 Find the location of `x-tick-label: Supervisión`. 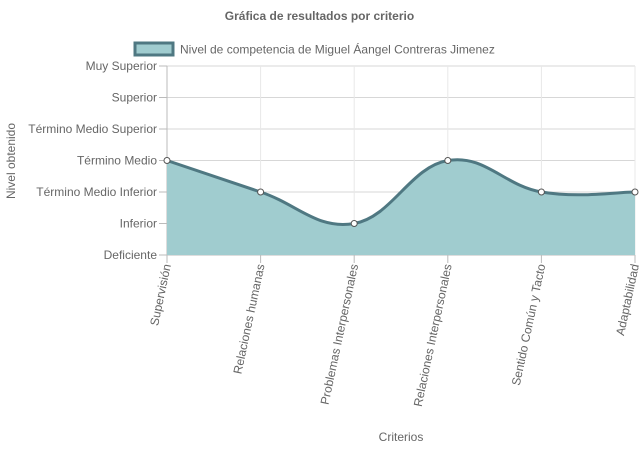

x-tick-label: Supervisión is located at coordinates (160, 295).